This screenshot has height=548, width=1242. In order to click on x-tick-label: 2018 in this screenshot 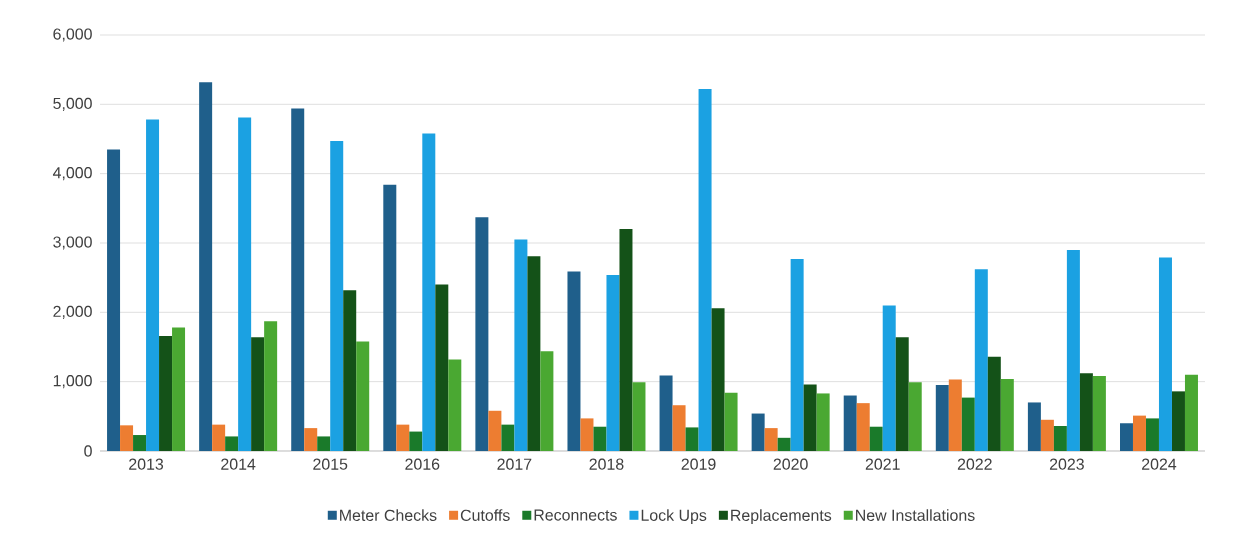, I will do `click(606, 464)`.